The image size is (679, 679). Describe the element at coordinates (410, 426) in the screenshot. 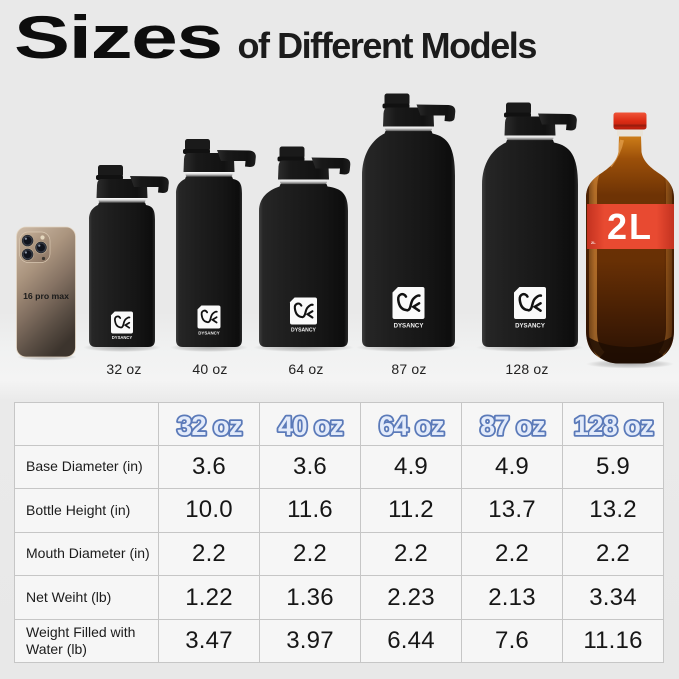

I see `svg-text: 64 oz` at that location.